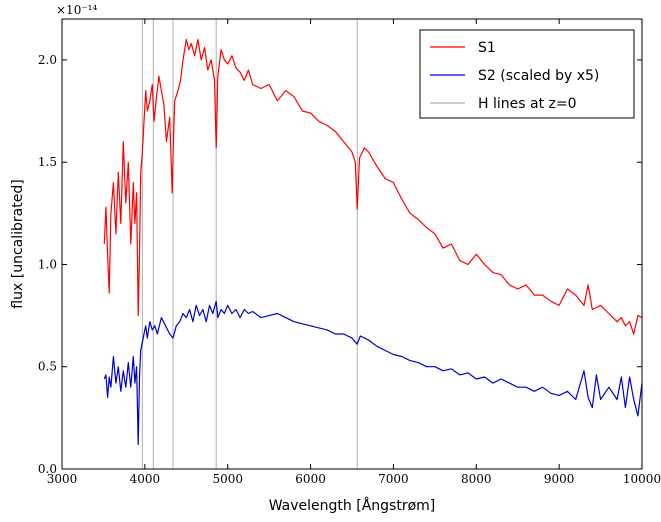 The image size is (661, 522). I want to click on x-axis-label: Wavelength [Ångstrøm], so click(352, 505).